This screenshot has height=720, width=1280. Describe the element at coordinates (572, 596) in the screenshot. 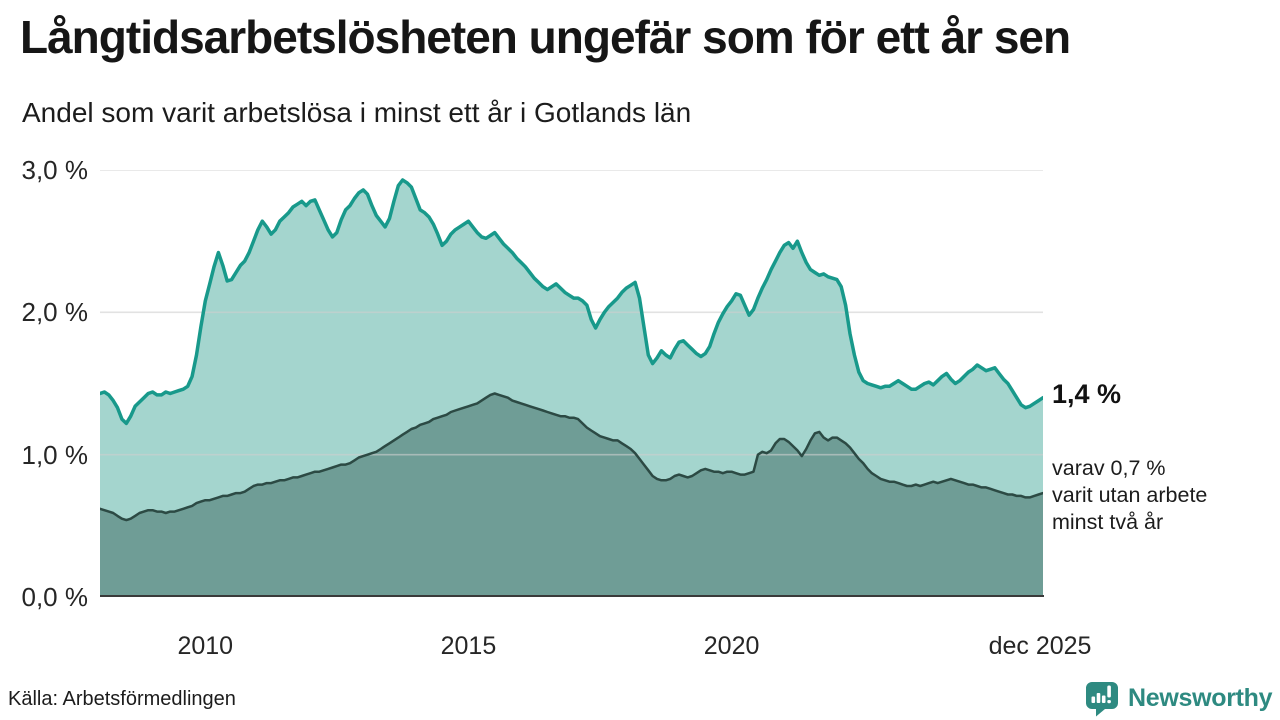

I see `x-axis-baseline` at that location.